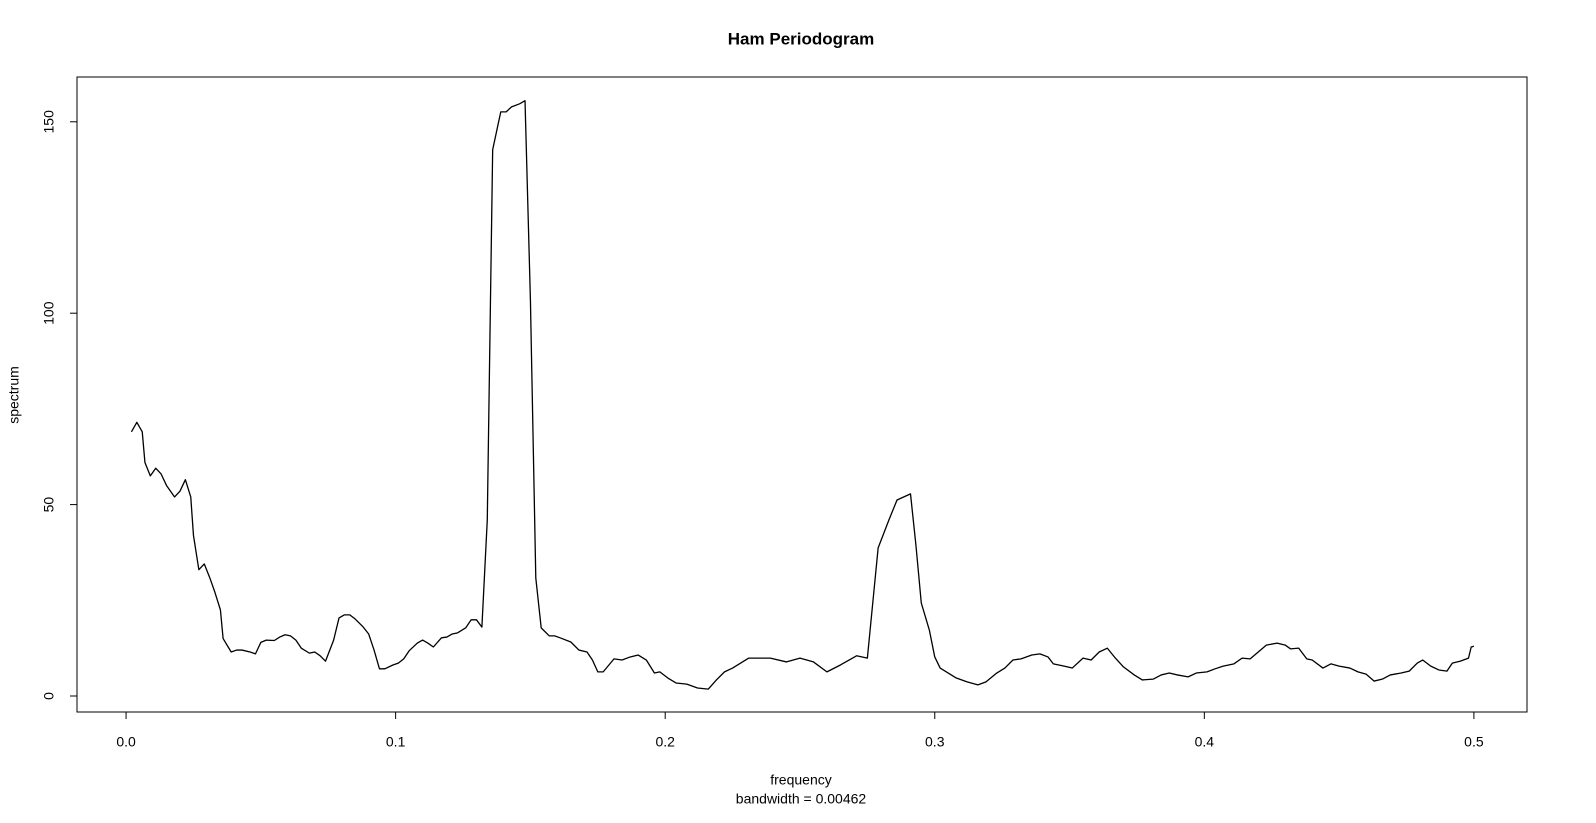  Describe the element at coordinates (396, 742) in the screenshot. I see `x-tick-label: 0.1` at that location.